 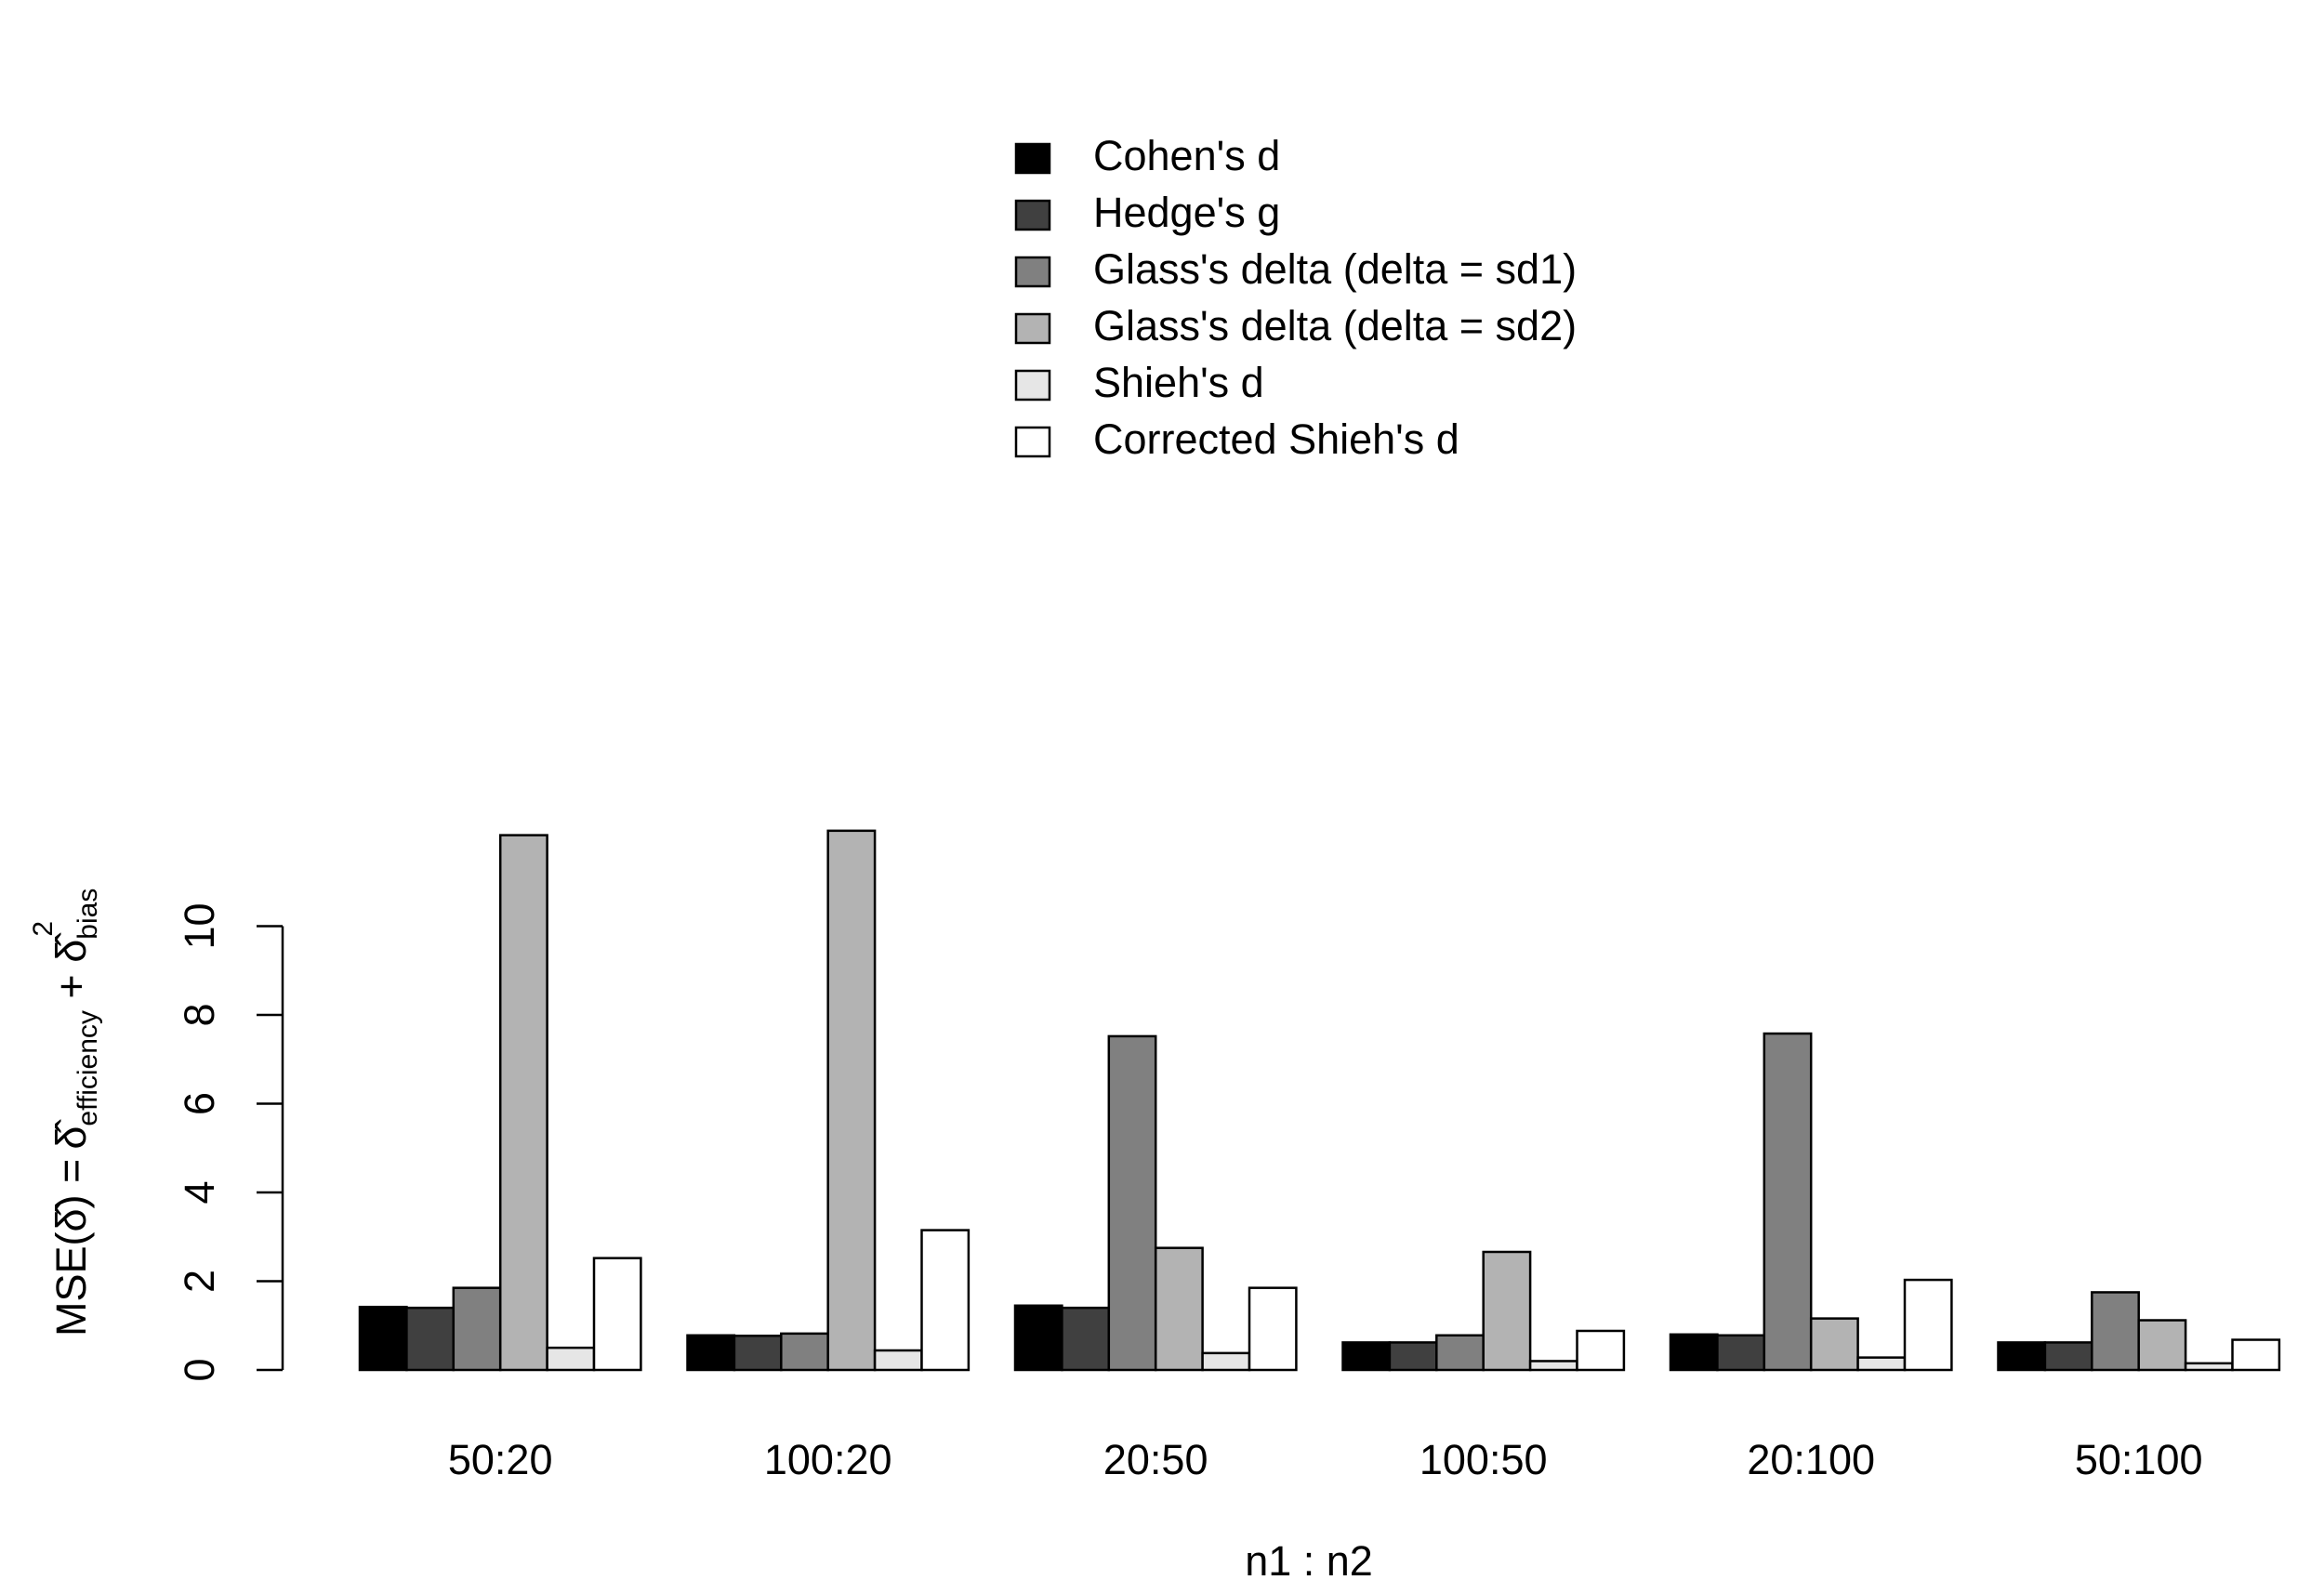 What do you see at coordinates (199, 1014) in the screenshot?
I see `y-tick-label-4: 8` at bounding box center [199, 1014].